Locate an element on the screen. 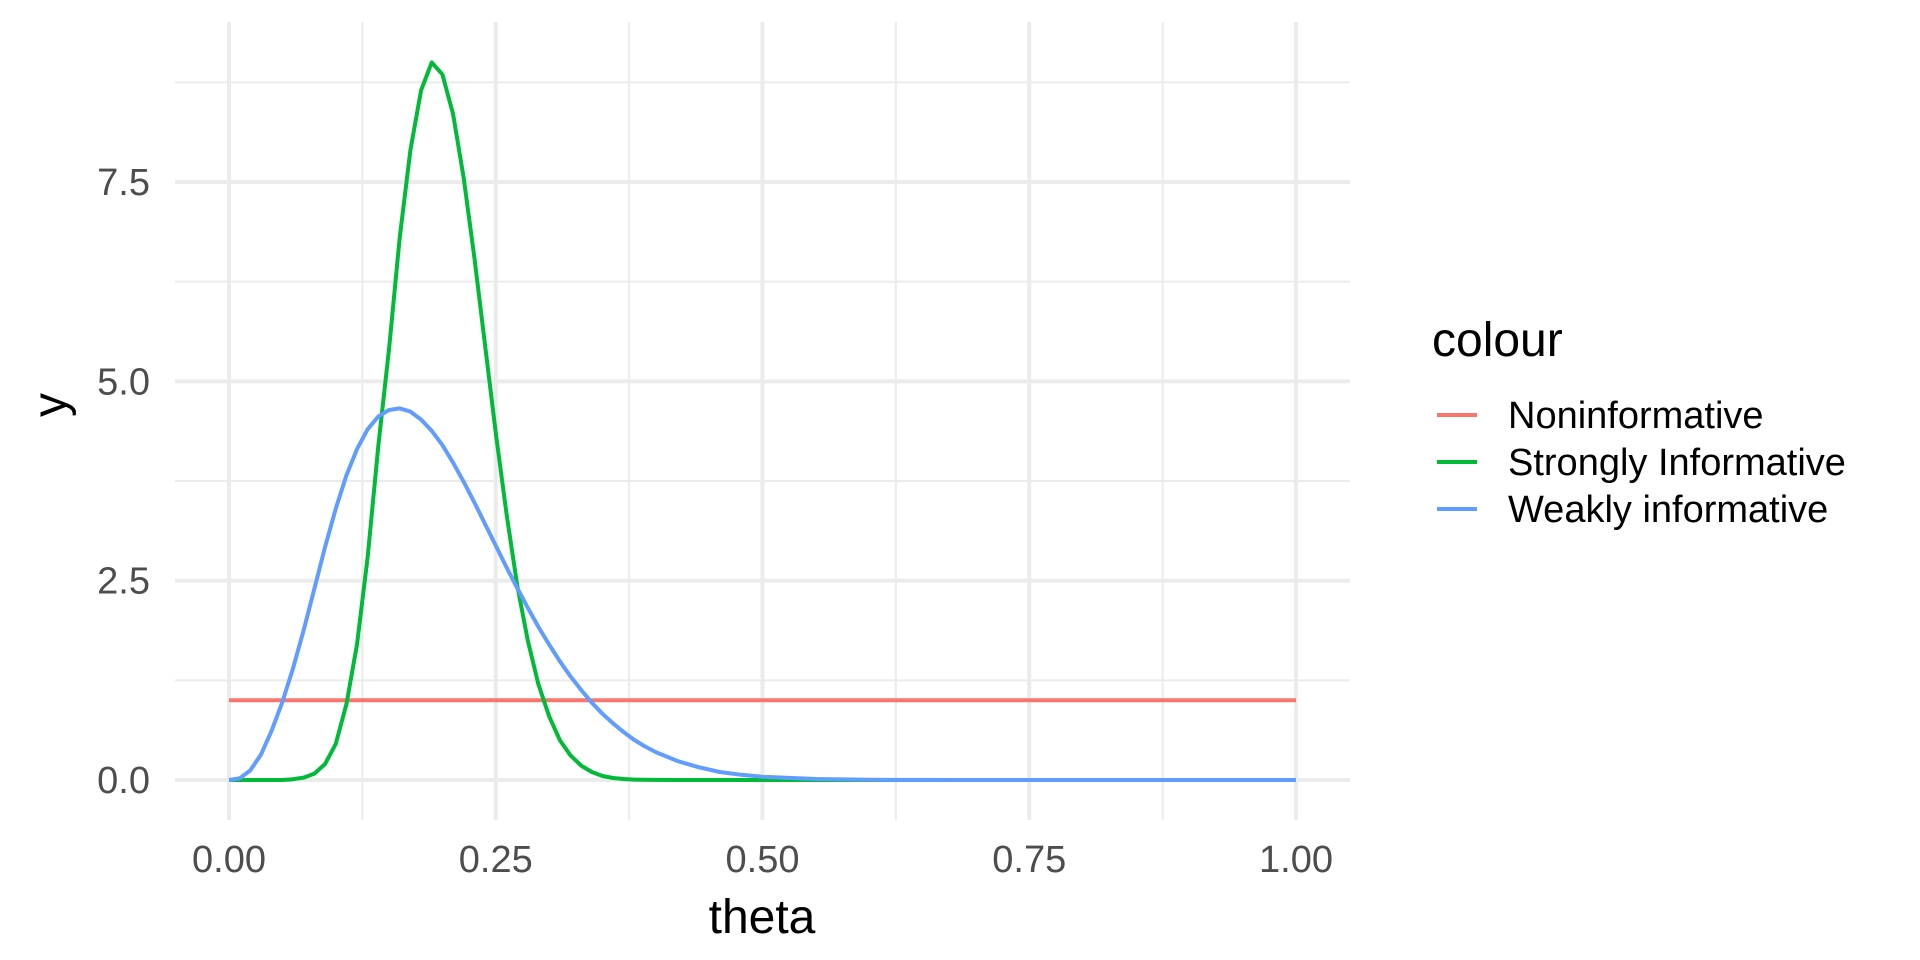 This screenshot has height=960, width=1920. x-axis-ticks: 0.00 0.25 0.50 0.75 1.00 is located at coordinates (762, 860).